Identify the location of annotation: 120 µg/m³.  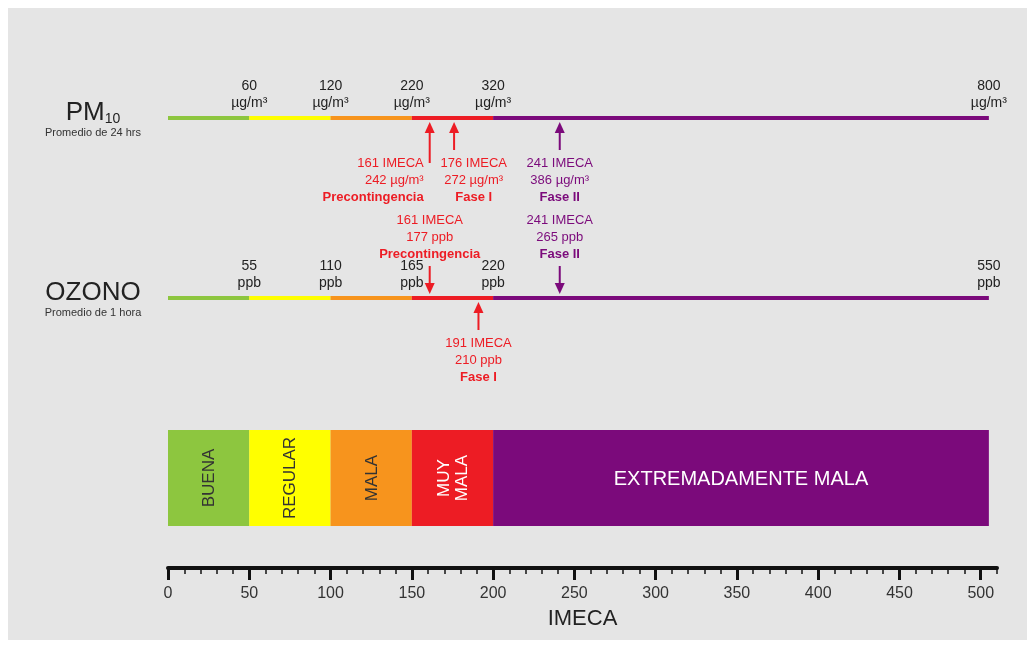
(330, 93).